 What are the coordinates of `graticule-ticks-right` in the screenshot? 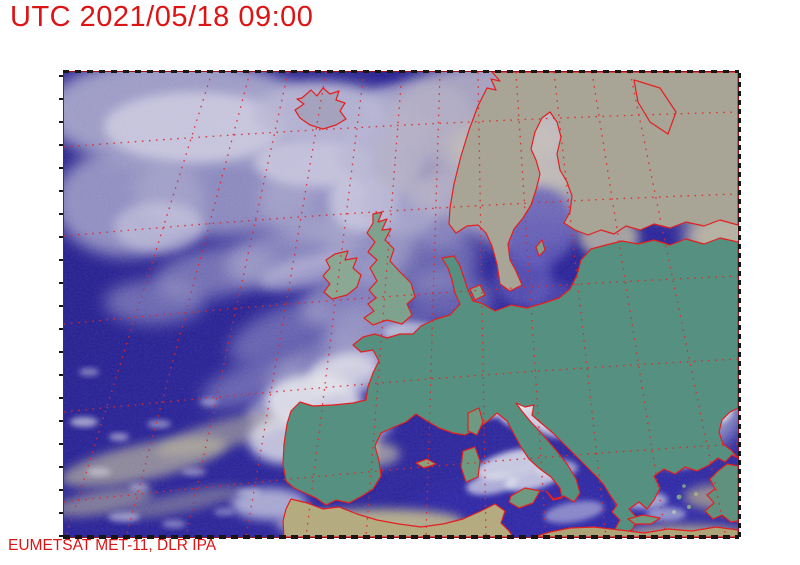 It's located at (739, 304).